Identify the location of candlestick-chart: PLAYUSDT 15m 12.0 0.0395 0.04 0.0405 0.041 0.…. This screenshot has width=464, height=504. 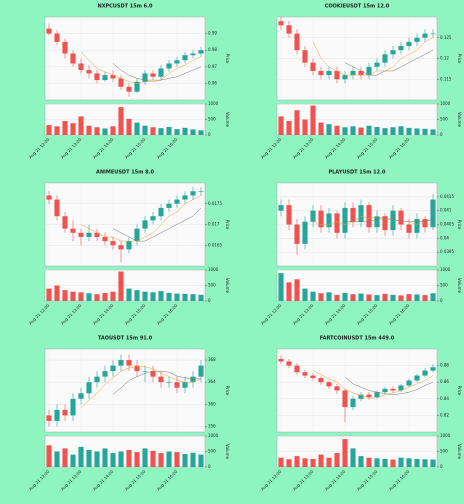
(361, 248).